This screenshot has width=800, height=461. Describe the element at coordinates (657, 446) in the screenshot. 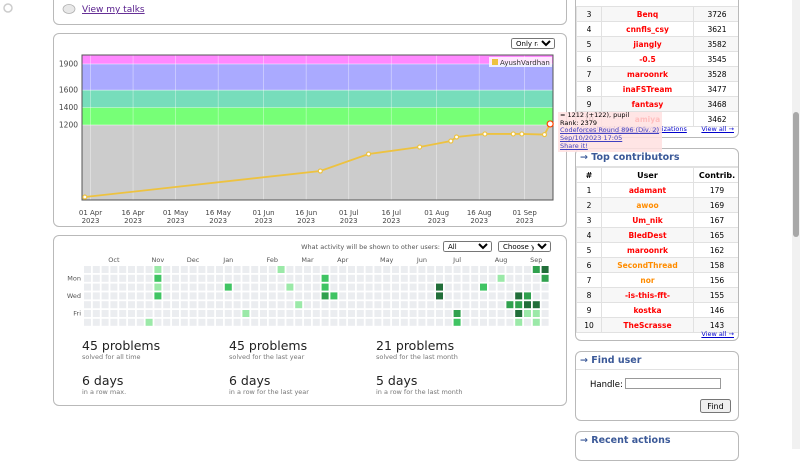

I see `recent-actions-box: → Recent actions` at that location.